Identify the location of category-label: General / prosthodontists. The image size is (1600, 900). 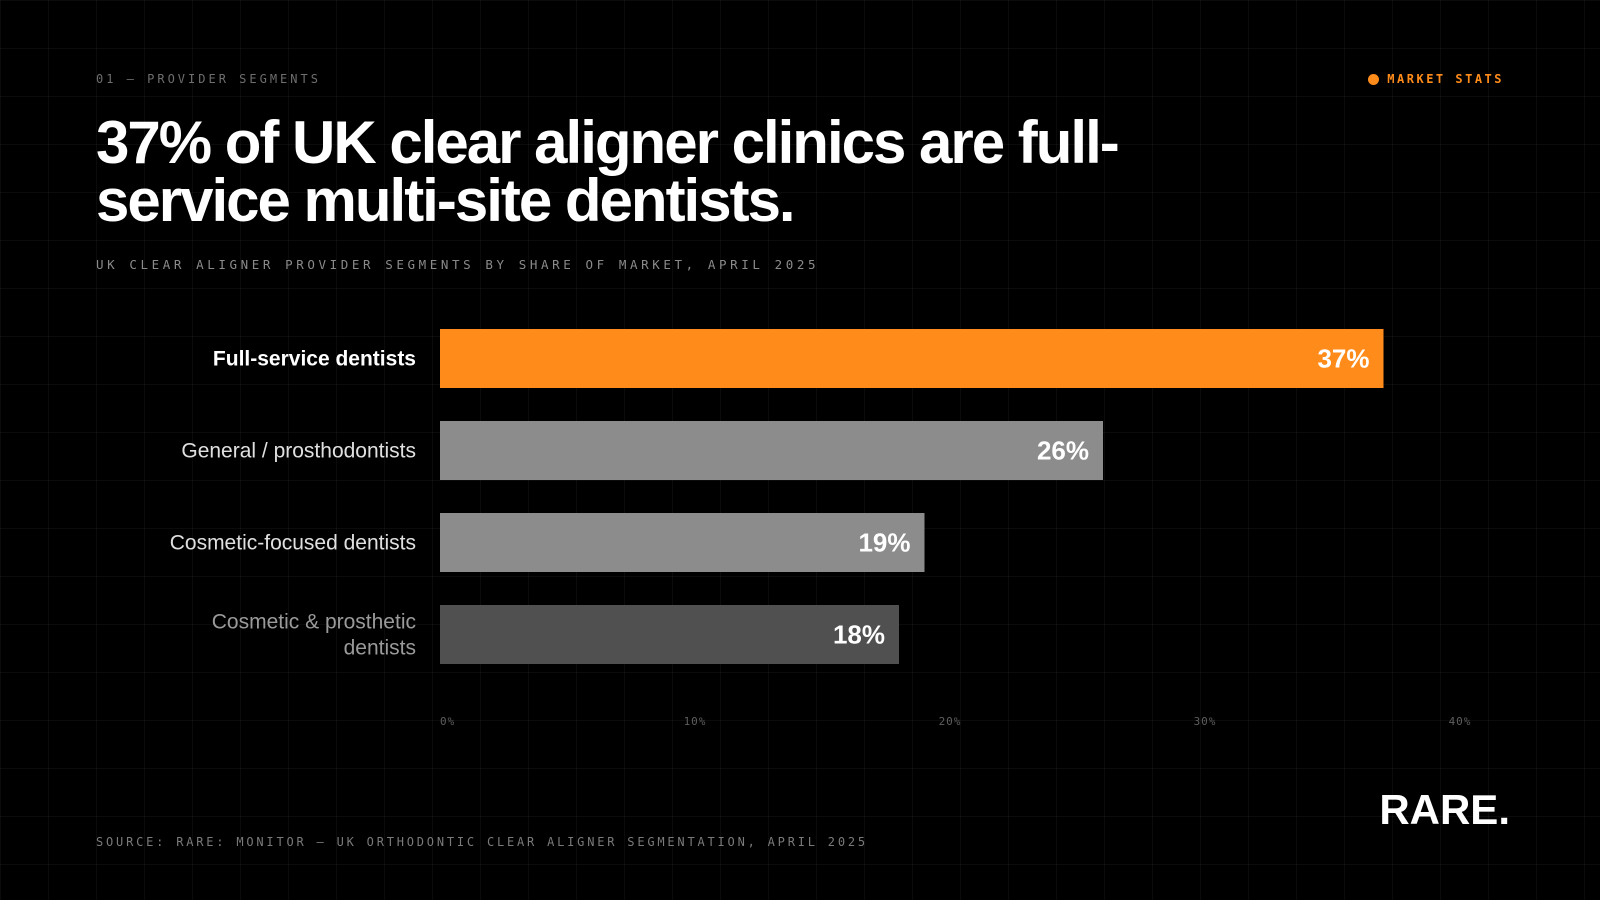
(298, 451).